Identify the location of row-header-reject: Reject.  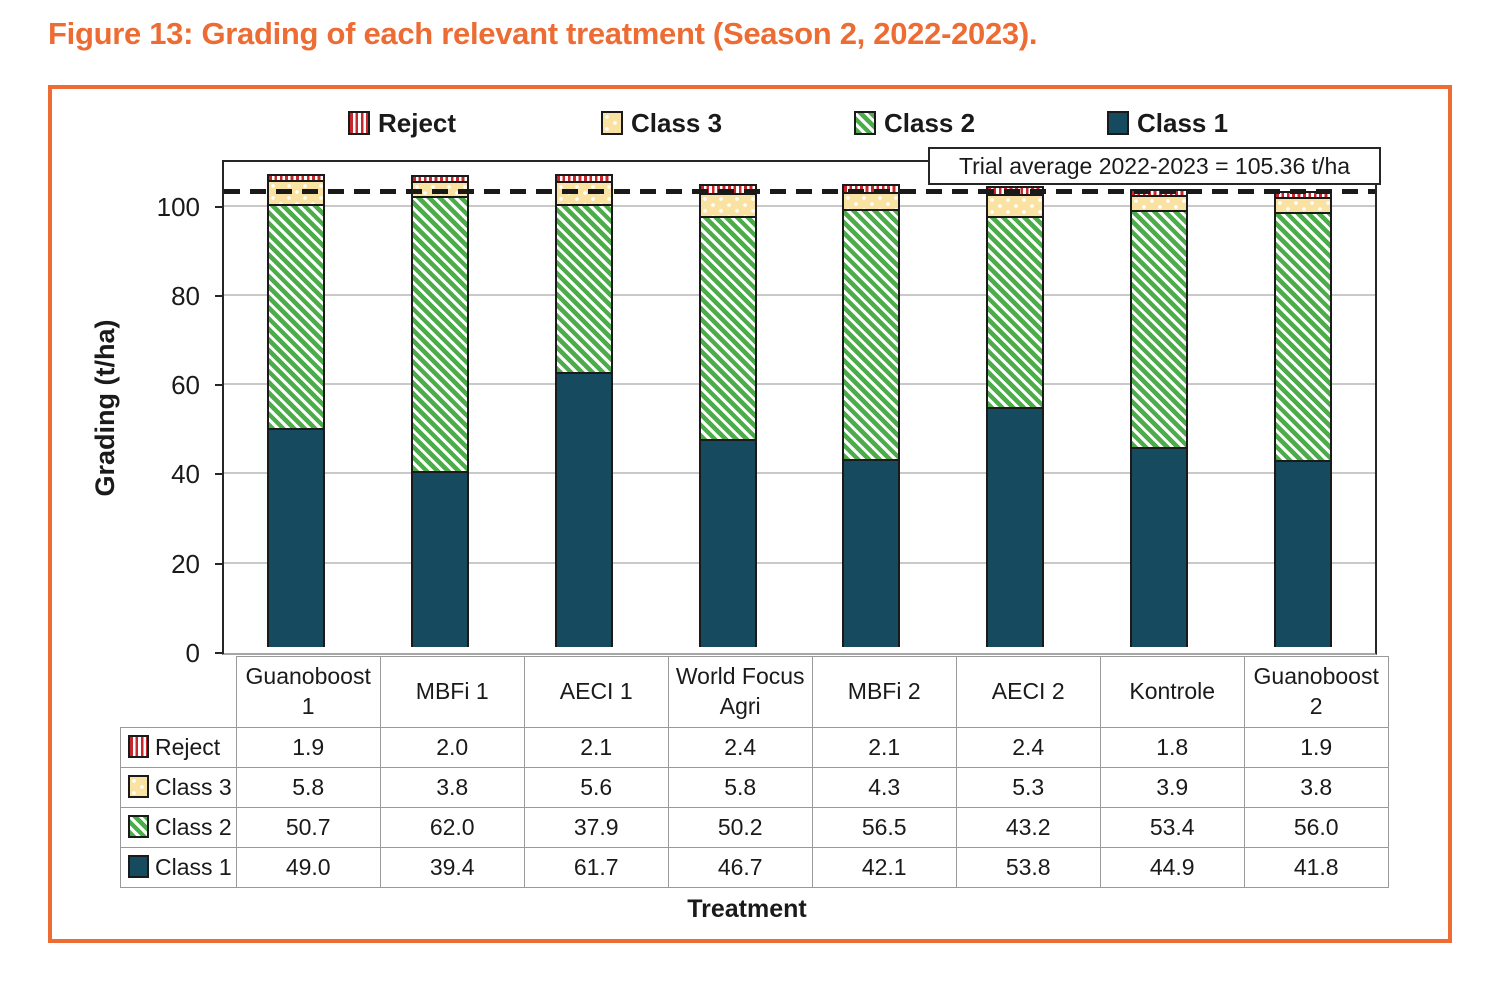
(178, 747).